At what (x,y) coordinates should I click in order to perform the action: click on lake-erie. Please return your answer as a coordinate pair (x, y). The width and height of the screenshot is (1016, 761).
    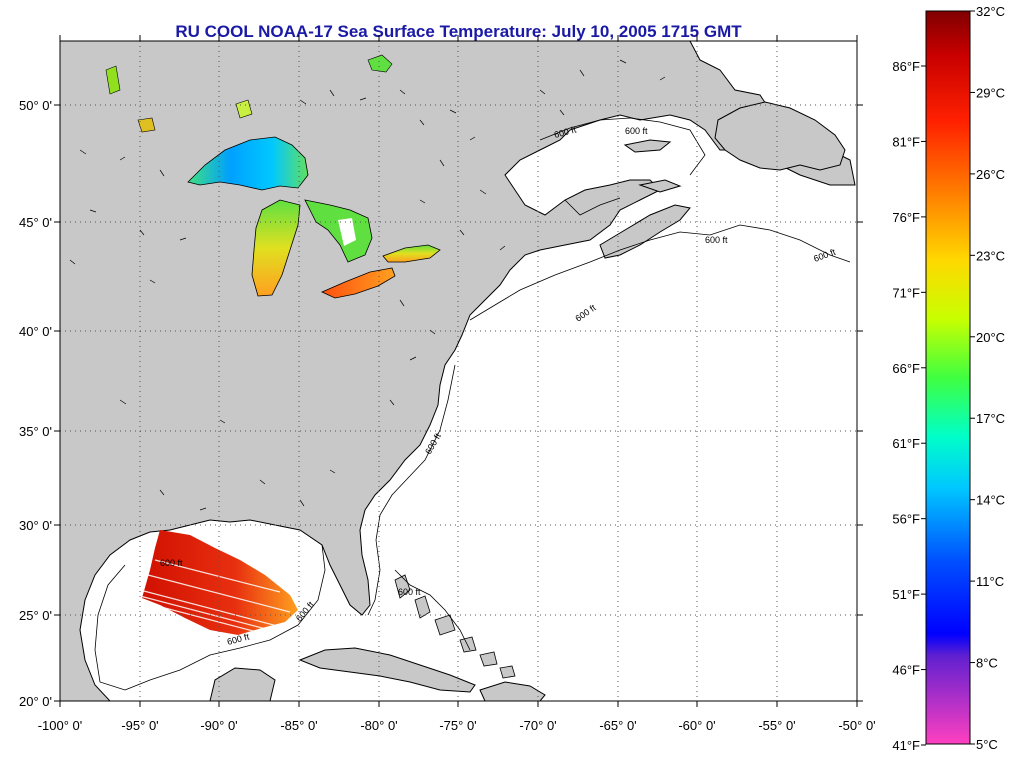
    Looking at the image, I should click on (358, 283).